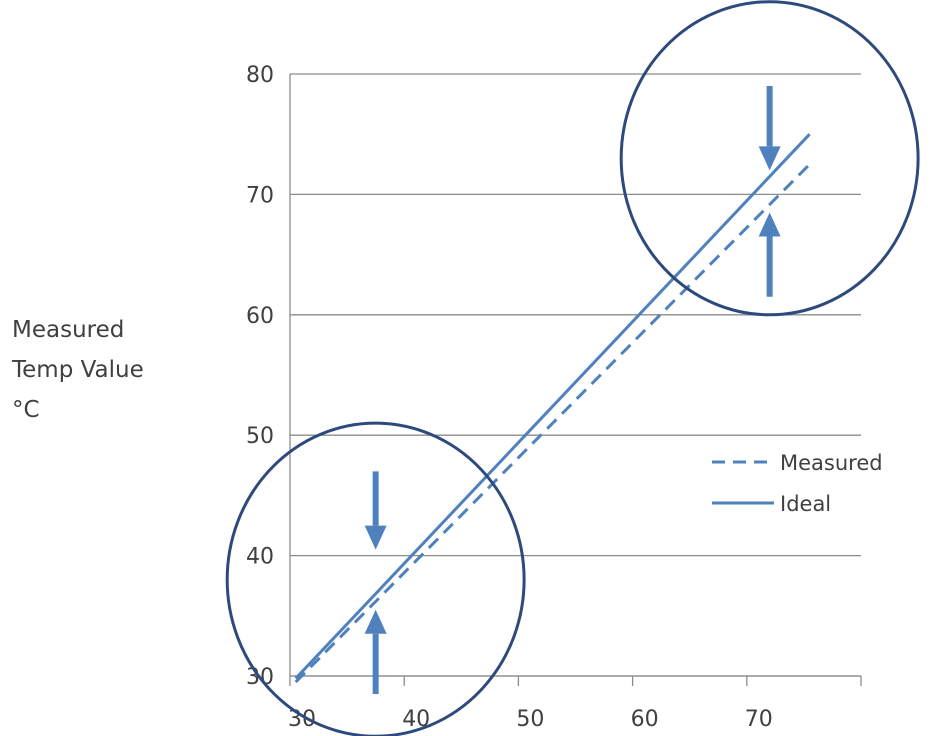 The height and width of the screenshot is (736, 946). I want to click on y-tick-label: 80, so click(260, 75).